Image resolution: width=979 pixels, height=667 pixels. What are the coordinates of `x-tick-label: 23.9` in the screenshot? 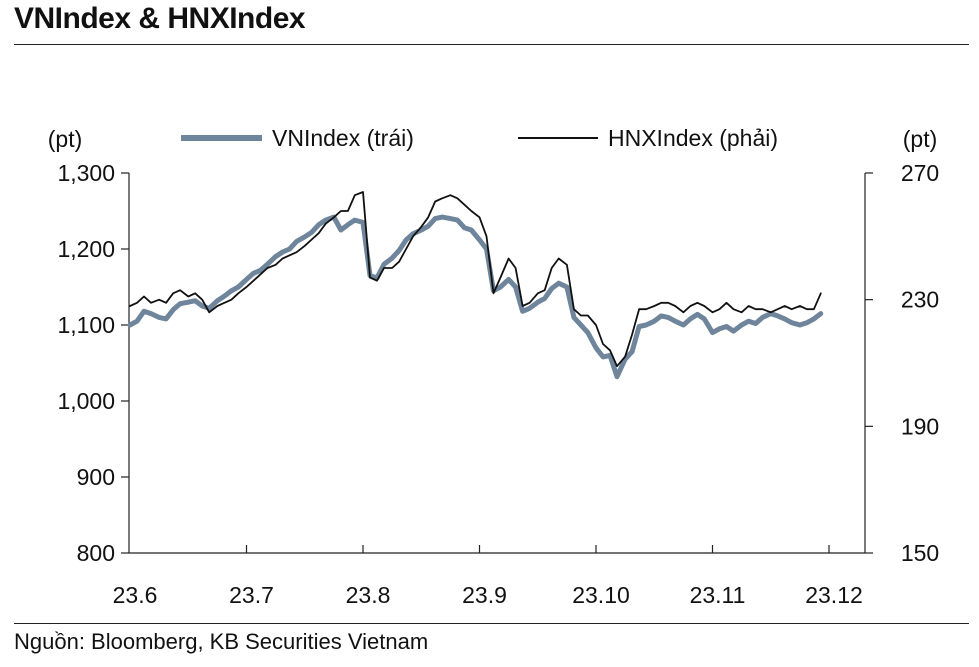 It's located at (484, 595).